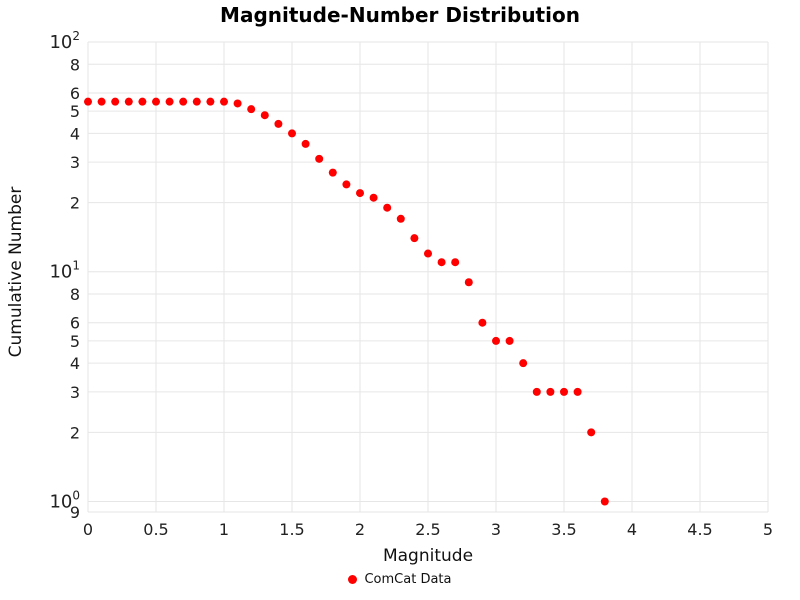 This screenshot has height=600, width=800. I want to click on legend-label: ComCat Data, so click(408, 579).